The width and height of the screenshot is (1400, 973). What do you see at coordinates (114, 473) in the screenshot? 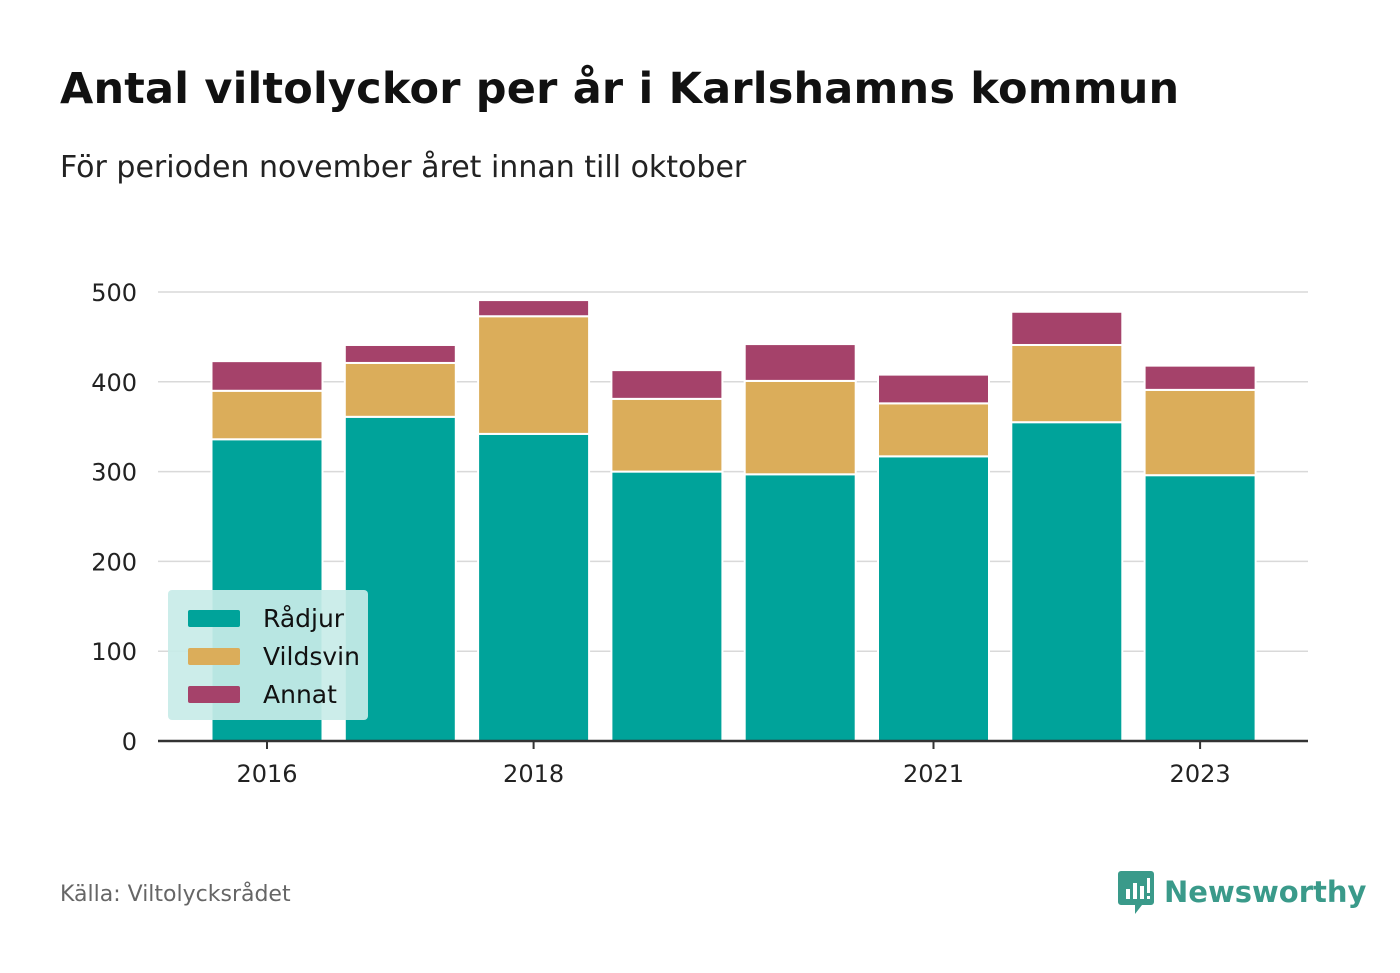
I see `y-tick-label: 300` at bounding box center [114, 473].